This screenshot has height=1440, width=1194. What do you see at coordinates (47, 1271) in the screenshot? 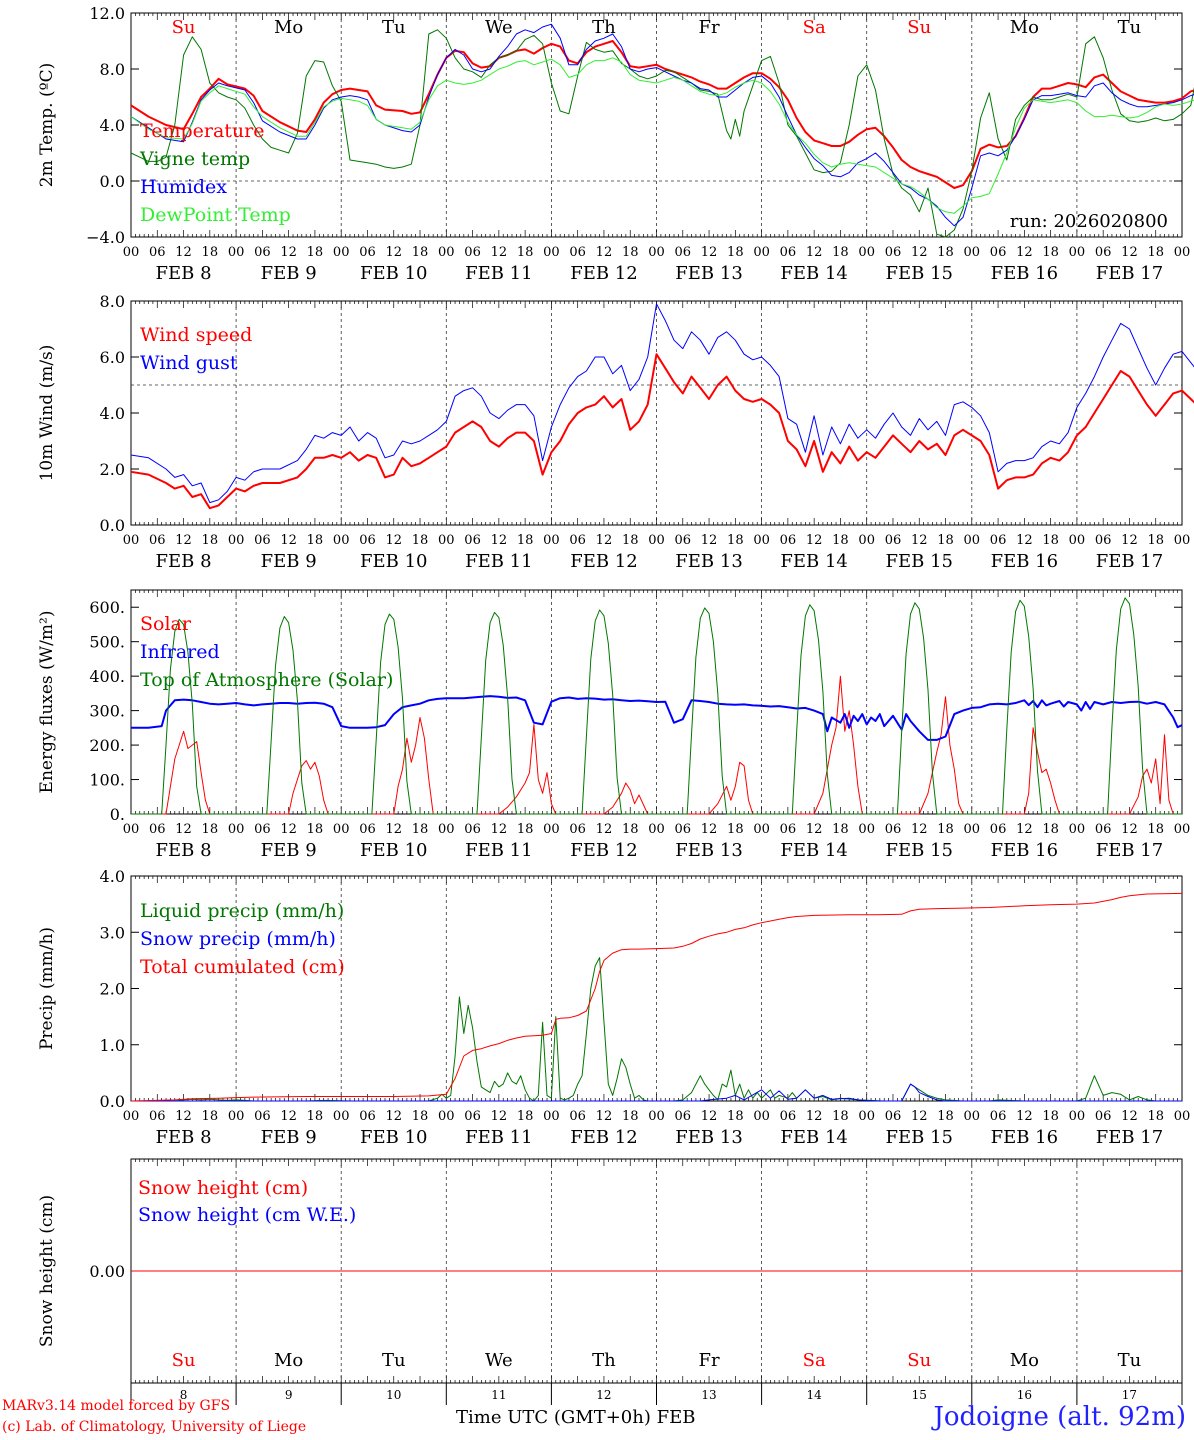
I see `snow-y-axis-title: Snow height (cm)` at bounding box center [47, 1271].